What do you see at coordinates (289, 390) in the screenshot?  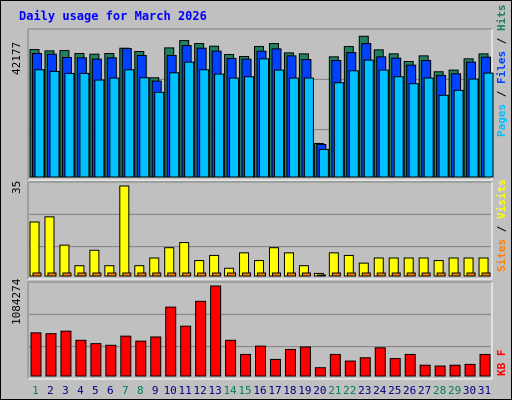 I see `x-tick-label: 18` at bounding box center [289, 390].